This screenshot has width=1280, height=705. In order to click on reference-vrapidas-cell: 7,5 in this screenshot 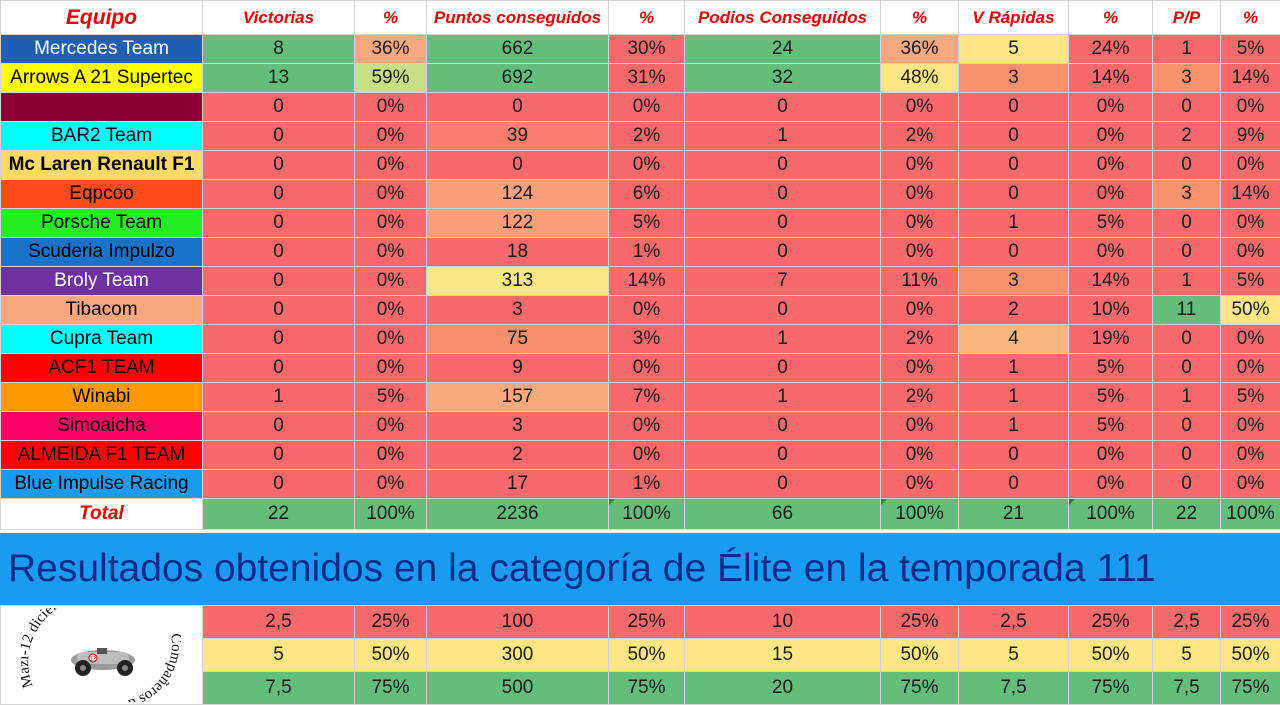, I will do `click(1014, 688)`.